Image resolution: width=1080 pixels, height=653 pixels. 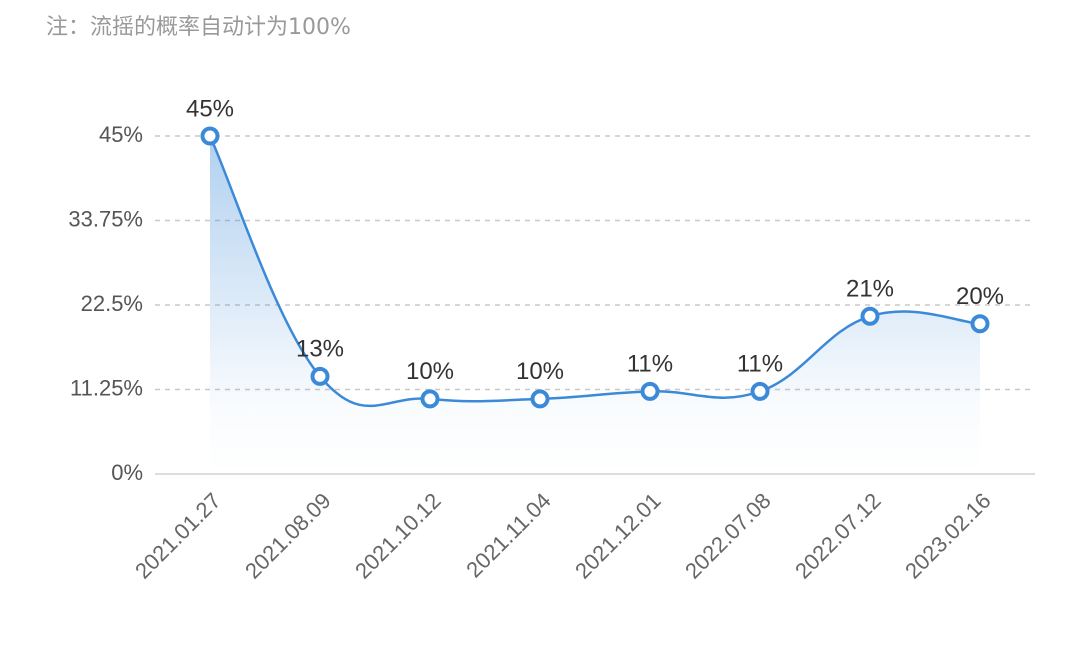 I want to click on x-tick-label: 2022.07.12, so click(x=838, y=536).